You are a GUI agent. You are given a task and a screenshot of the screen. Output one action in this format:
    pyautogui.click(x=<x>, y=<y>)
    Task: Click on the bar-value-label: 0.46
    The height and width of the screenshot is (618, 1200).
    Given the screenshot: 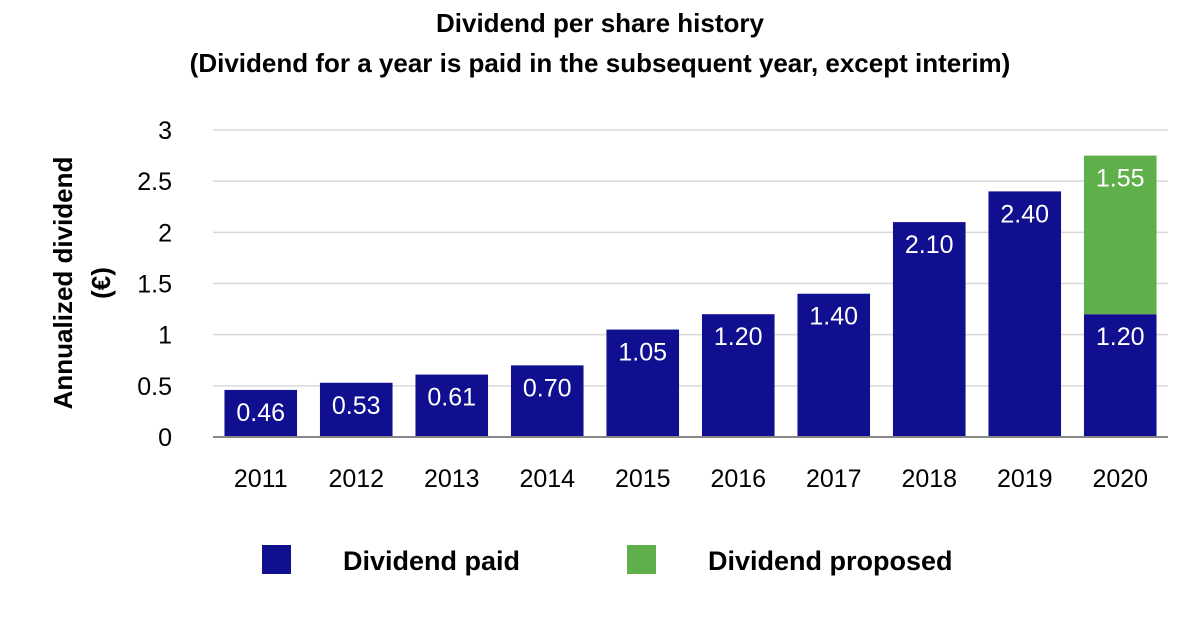 What is the action you would take?
    pyautogui.click(x=260, y=413)
    